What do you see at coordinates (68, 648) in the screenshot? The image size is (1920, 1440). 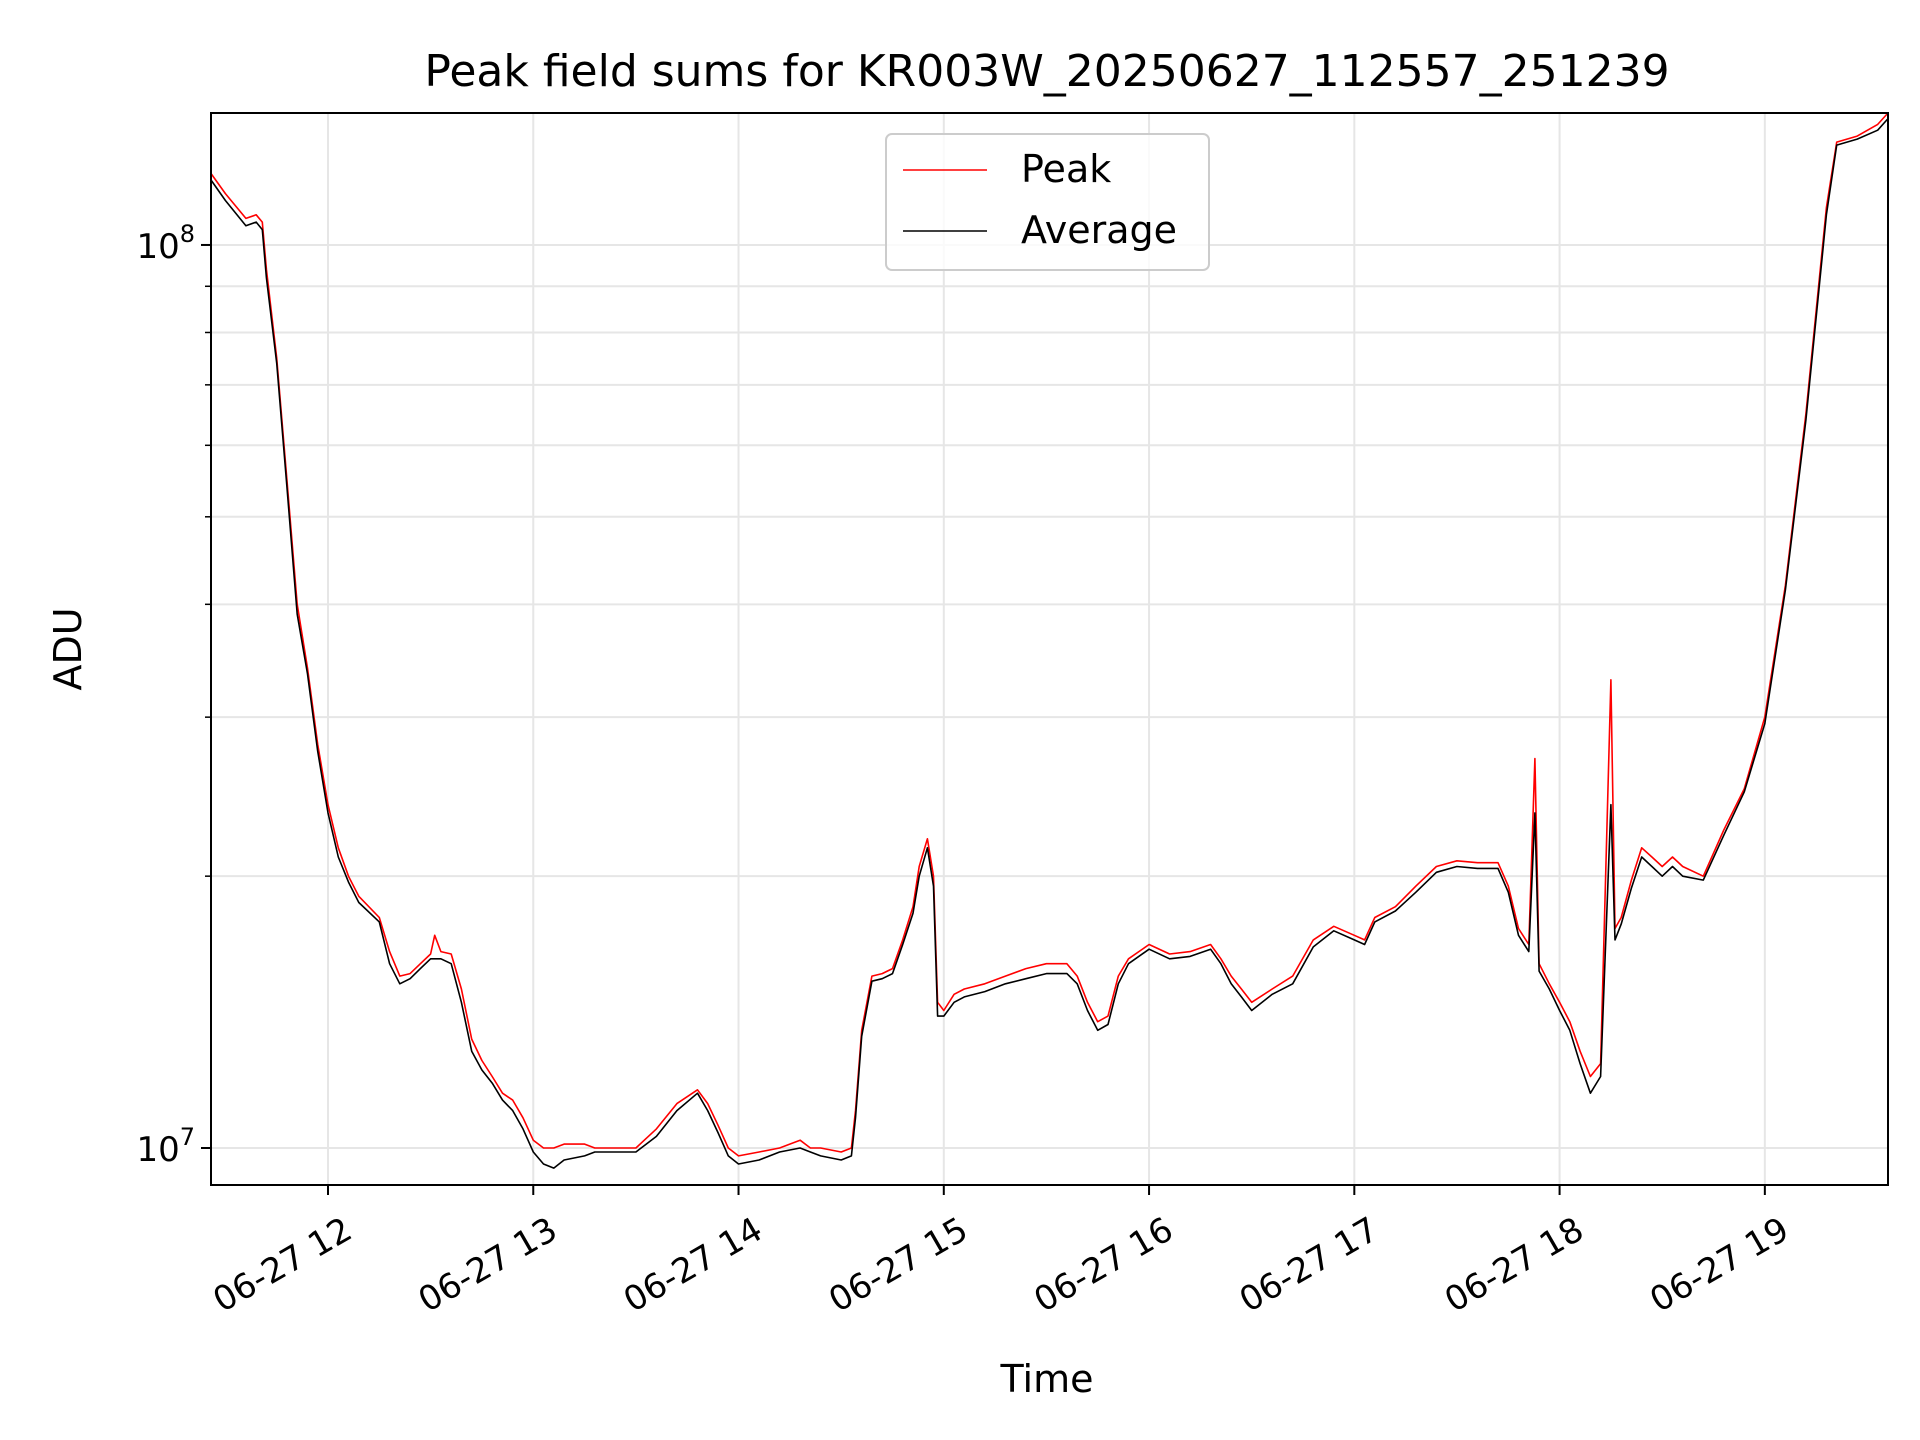 I see `y-axis-label: ADU` at bounding box center [68, 648].